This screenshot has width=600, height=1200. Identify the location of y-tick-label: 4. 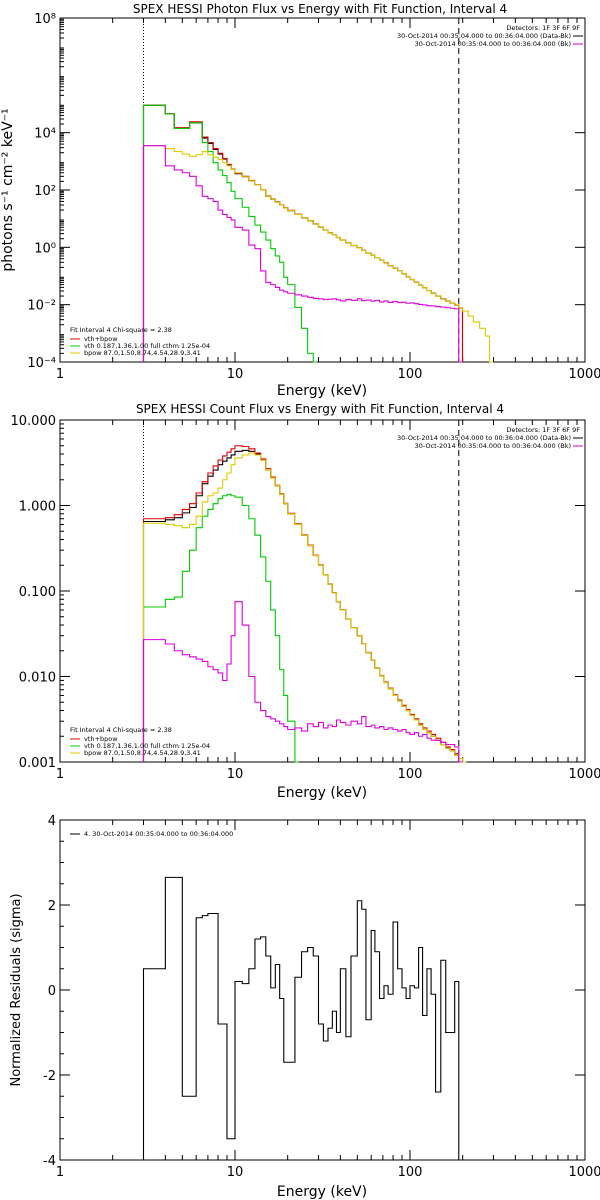
(52, 821).